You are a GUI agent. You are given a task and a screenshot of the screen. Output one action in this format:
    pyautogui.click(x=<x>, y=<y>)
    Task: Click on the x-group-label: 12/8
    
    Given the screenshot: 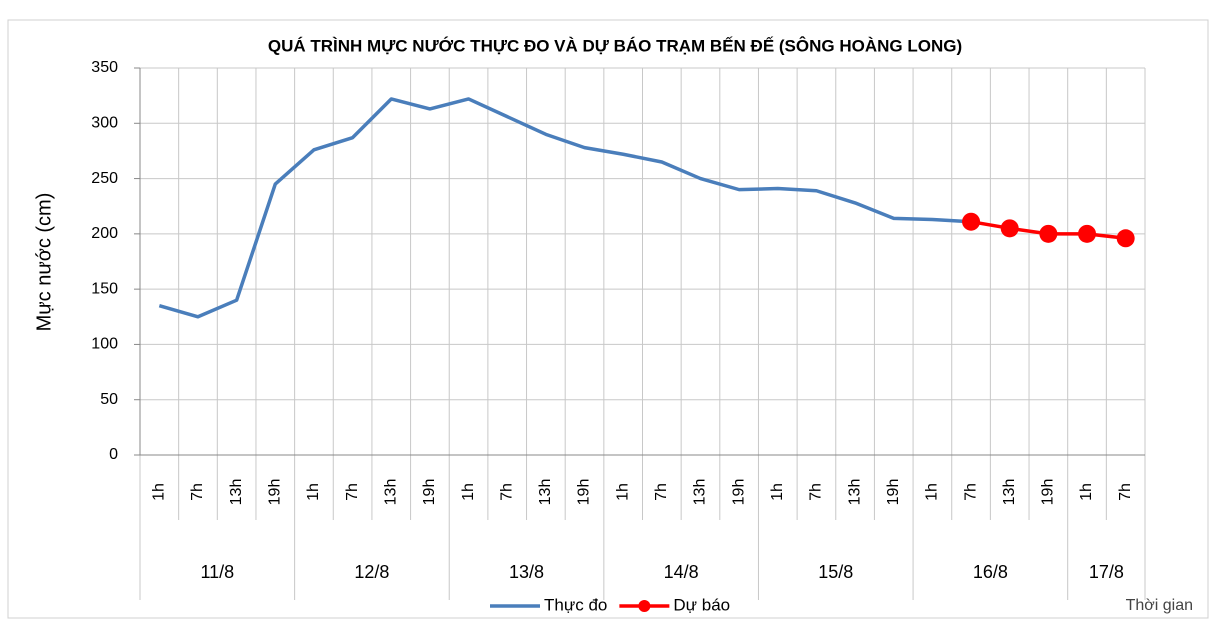 What is the action you would take?
    pyautogui.click(x=371, y=572)
    